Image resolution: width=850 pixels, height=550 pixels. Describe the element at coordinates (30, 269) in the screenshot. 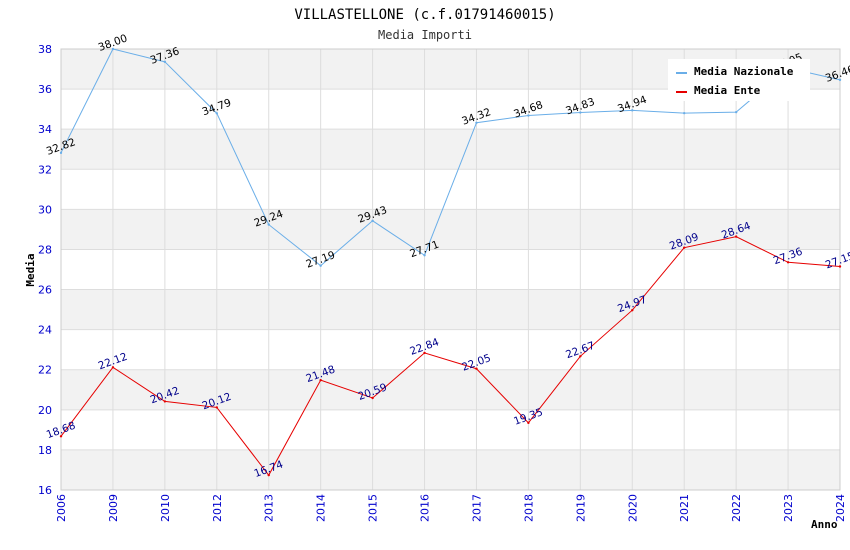

I see `y-axis-label: Media` at that location.